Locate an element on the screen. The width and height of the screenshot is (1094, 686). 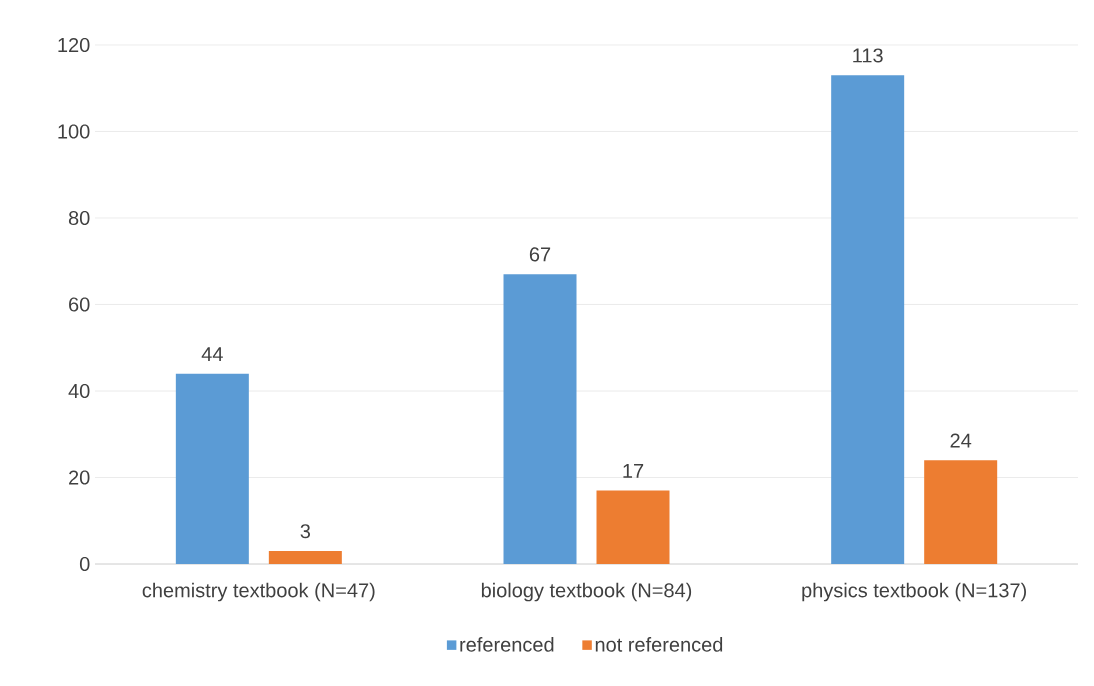
data-label: 3 is located at coordinates (305, 531).